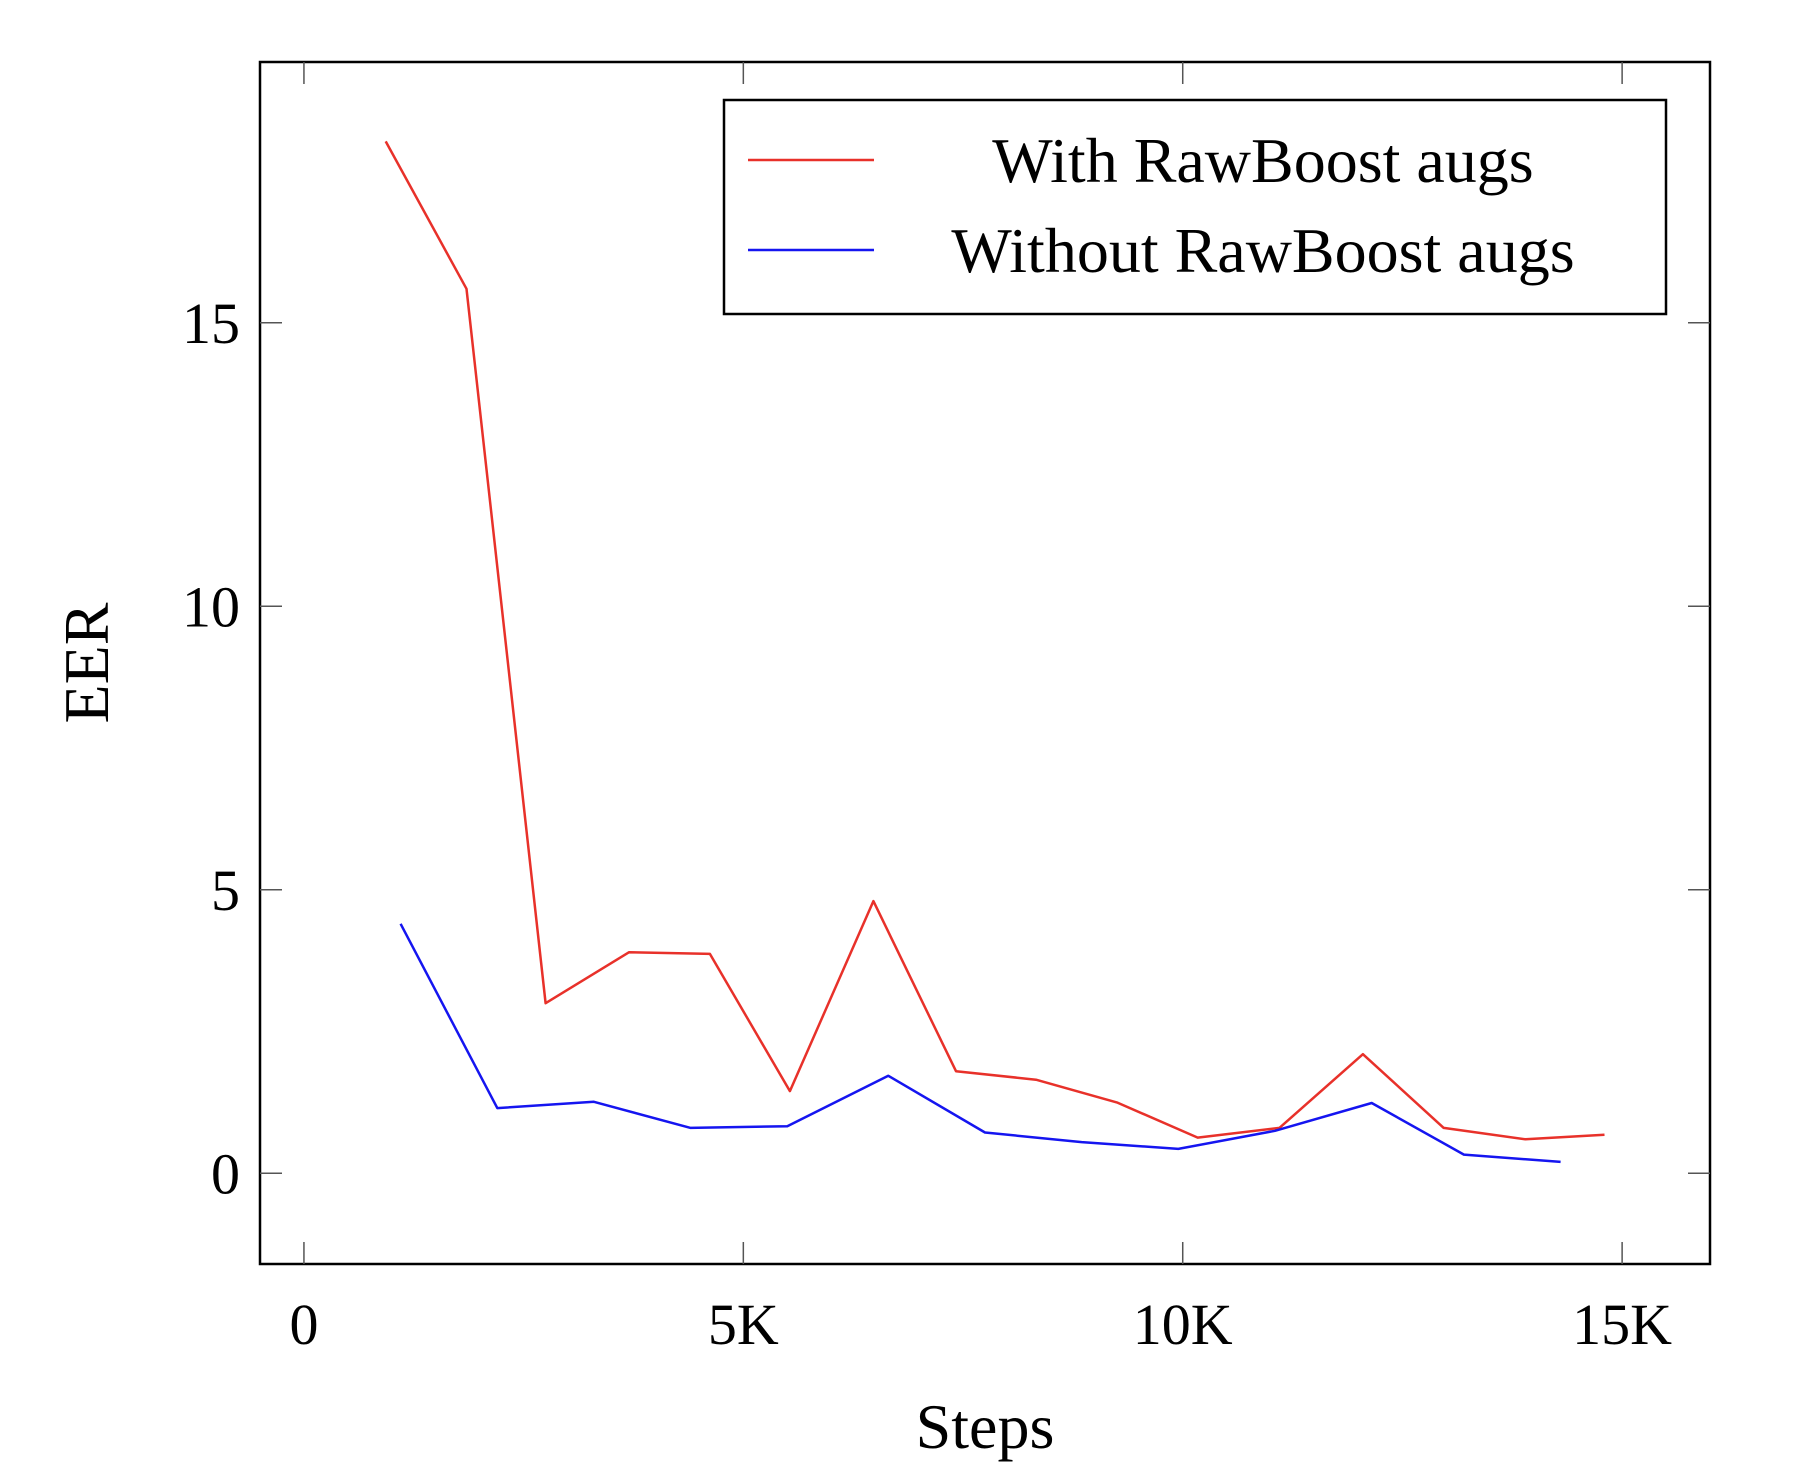 The image size is (1818, 1484). Describe the element at coordinates (1262, 160) in the screenshot. I see `legend-label-with-rawboost: With RawBoost augs` at that location.